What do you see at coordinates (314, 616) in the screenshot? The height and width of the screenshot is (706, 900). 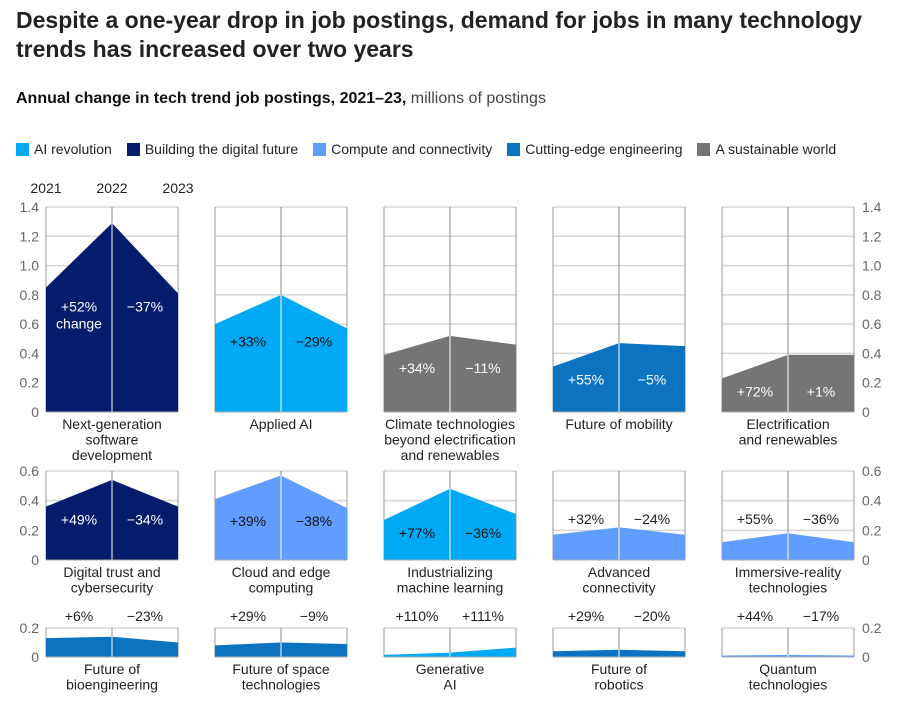 I see `change-label-2022-2023: −9%` at bounding box center [314, 616].